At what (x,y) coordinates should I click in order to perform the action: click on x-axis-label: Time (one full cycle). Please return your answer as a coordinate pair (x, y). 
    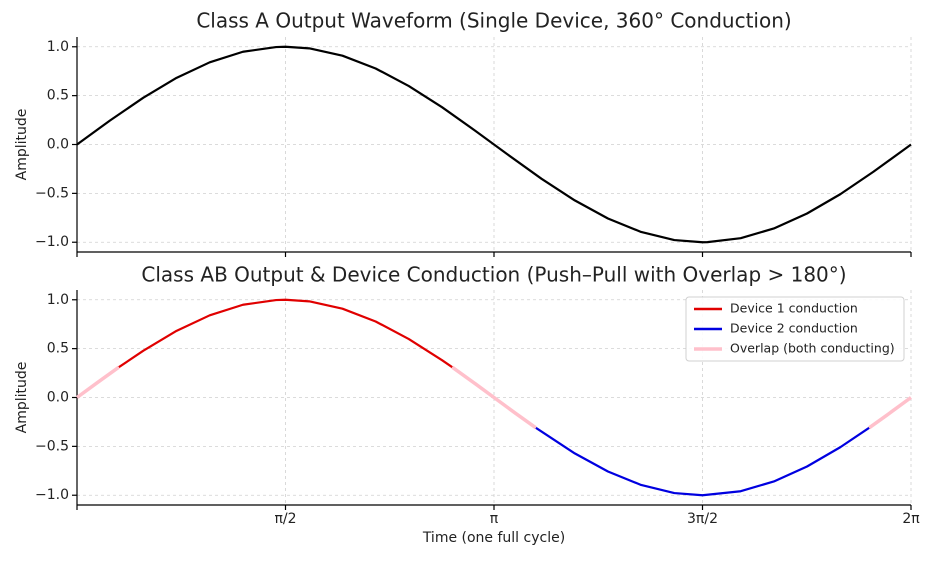
    Looking at the image, I should click on (493, 538).